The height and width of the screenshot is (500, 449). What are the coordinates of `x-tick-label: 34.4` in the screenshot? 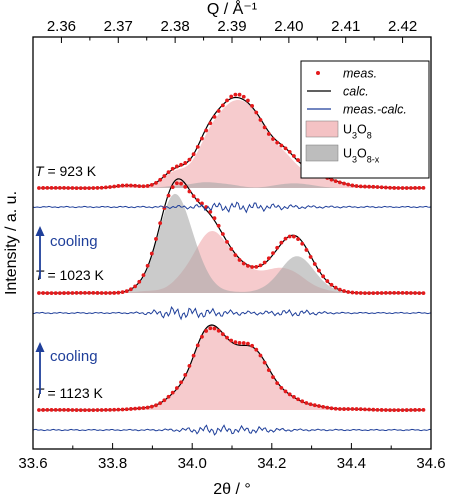 It's located at (351, 463).